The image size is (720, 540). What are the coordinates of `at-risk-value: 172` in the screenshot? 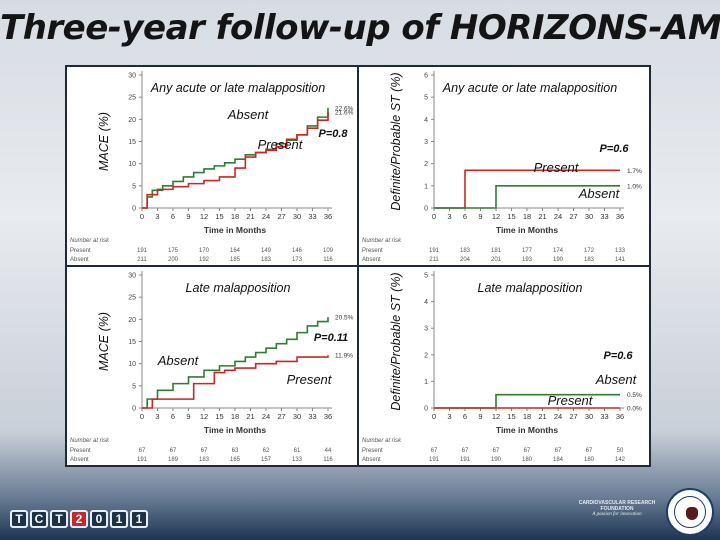 It's located at (589, 251).